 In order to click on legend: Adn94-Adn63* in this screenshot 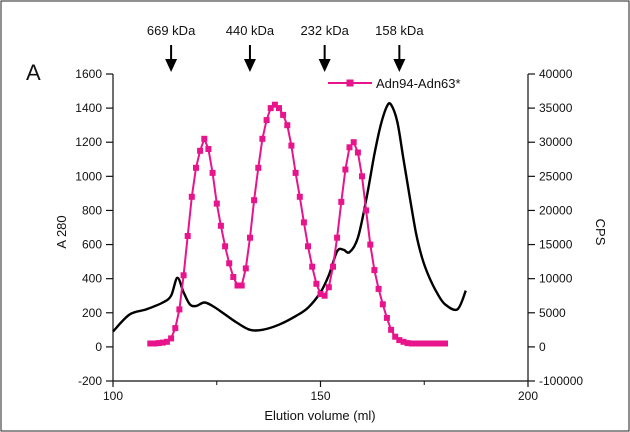, I will do `click(394, 83)`.